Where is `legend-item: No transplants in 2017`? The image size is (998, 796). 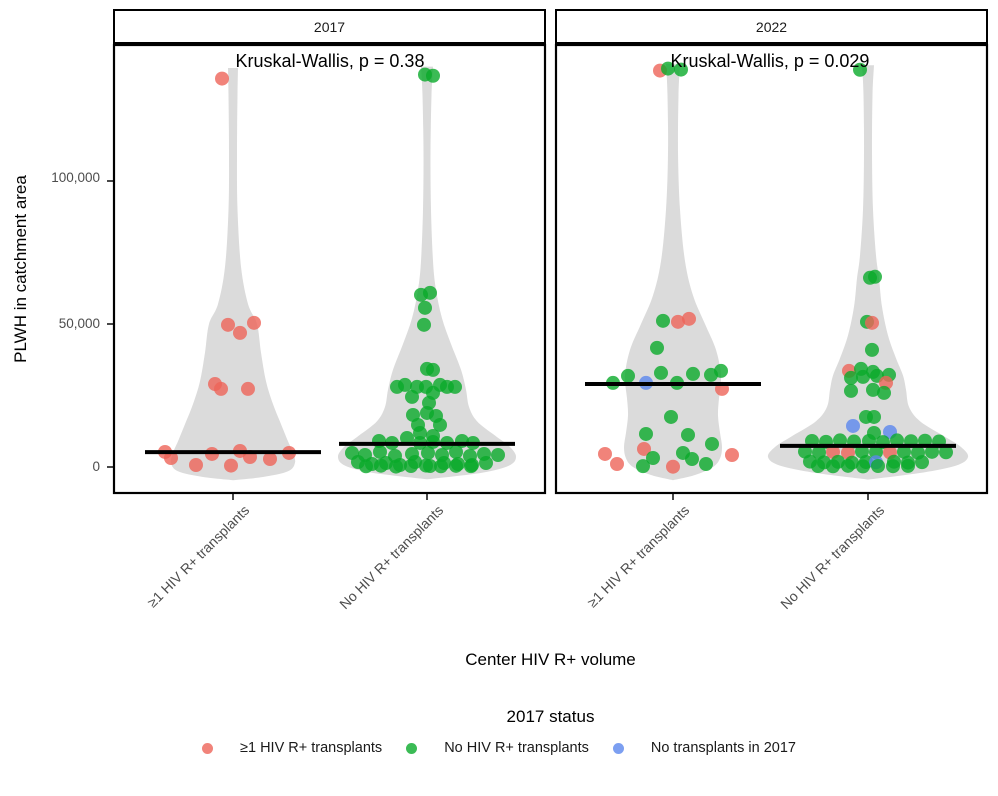 legend-item: No transplants in 2017 is located at coordinates (704, 748).